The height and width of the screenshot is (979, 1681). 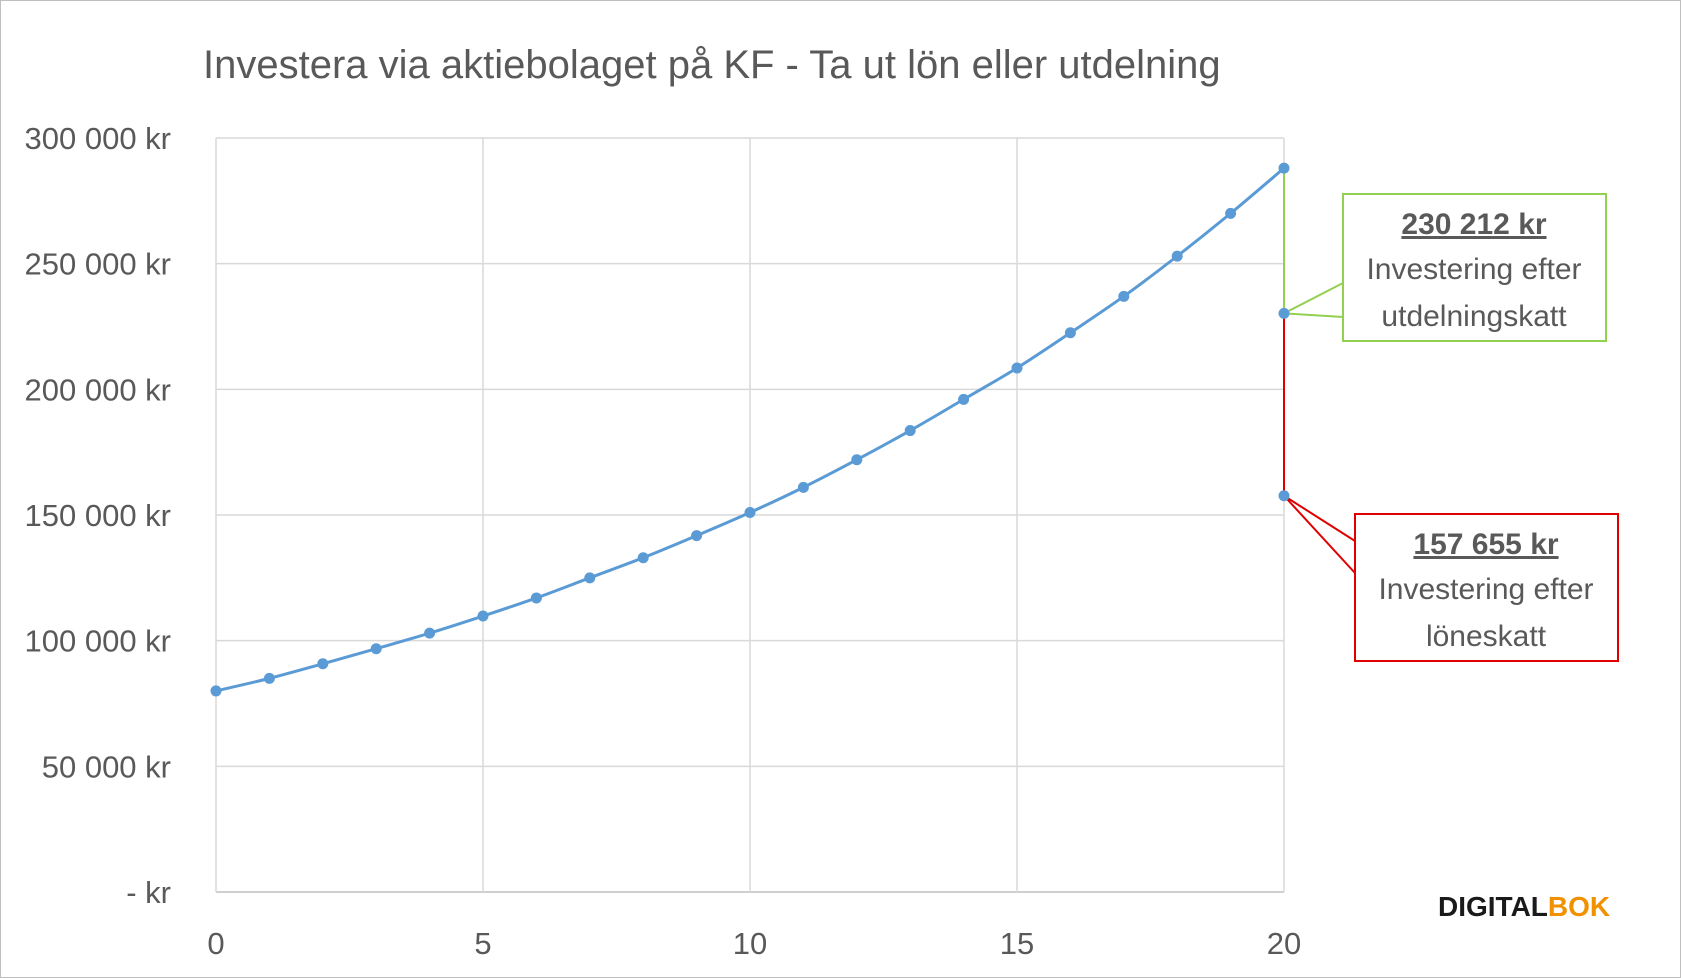 I want to click on y-tick-label: 50 000 kr, so click(x=106, y=766).